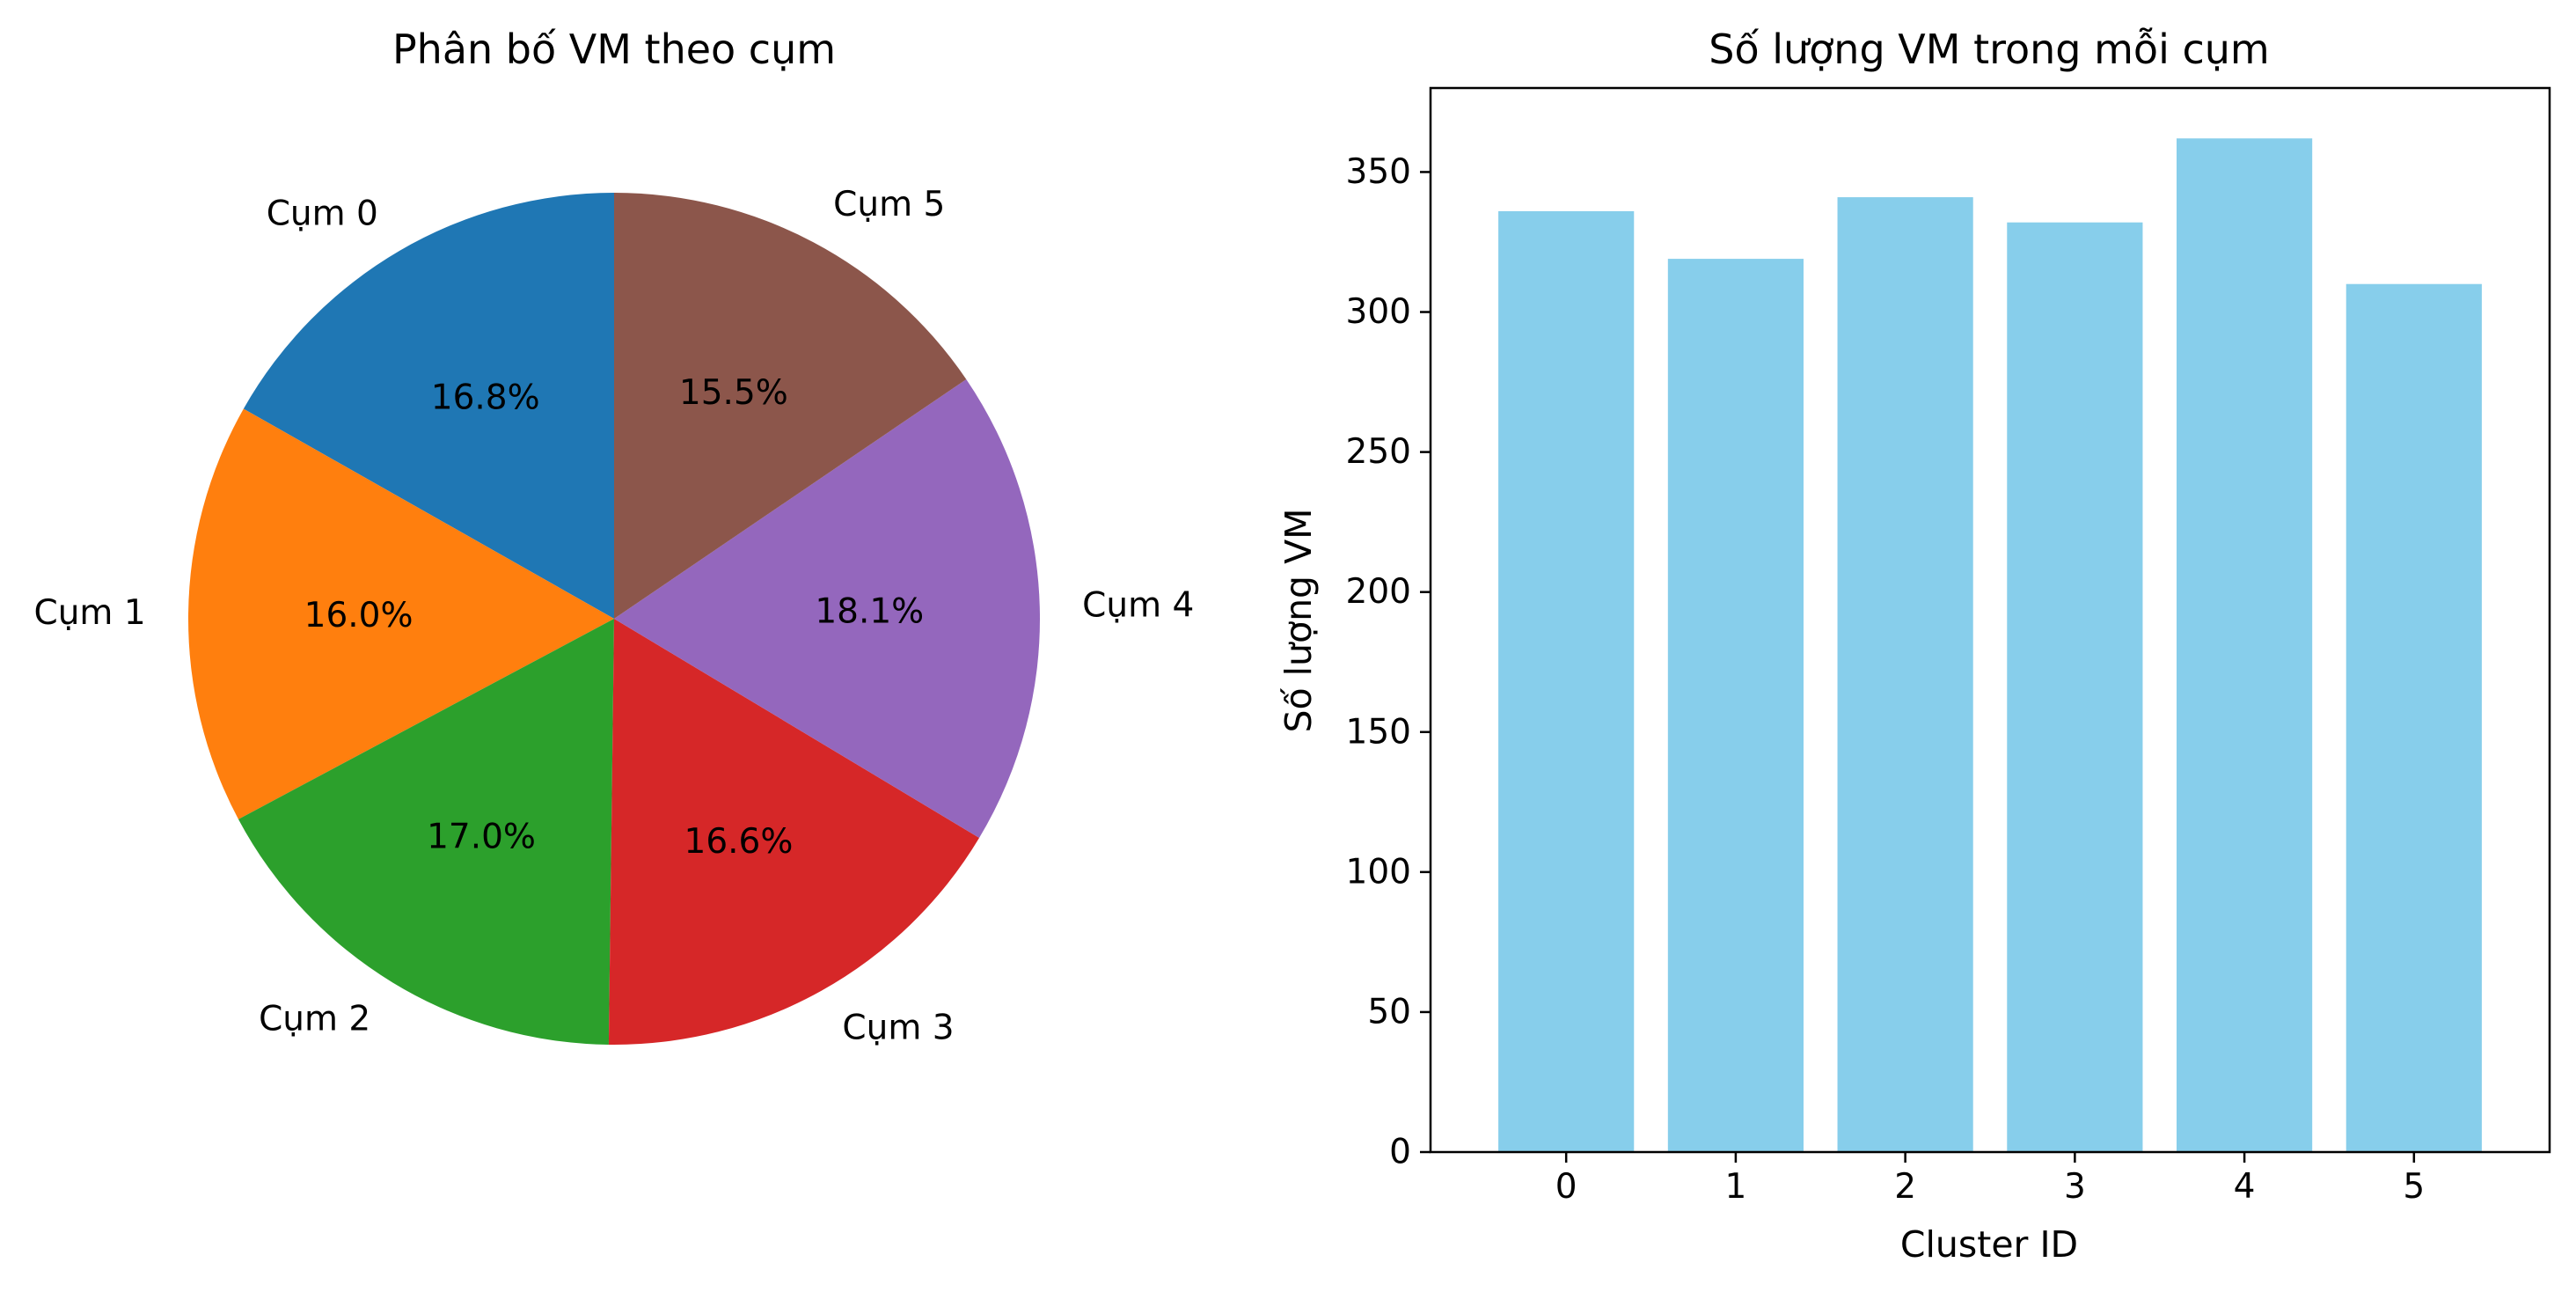  What do you see at coordinates (1378, 732) in the screenshot?
I see `y-tick-label-3: 150` at bounding box center [1378, 732].